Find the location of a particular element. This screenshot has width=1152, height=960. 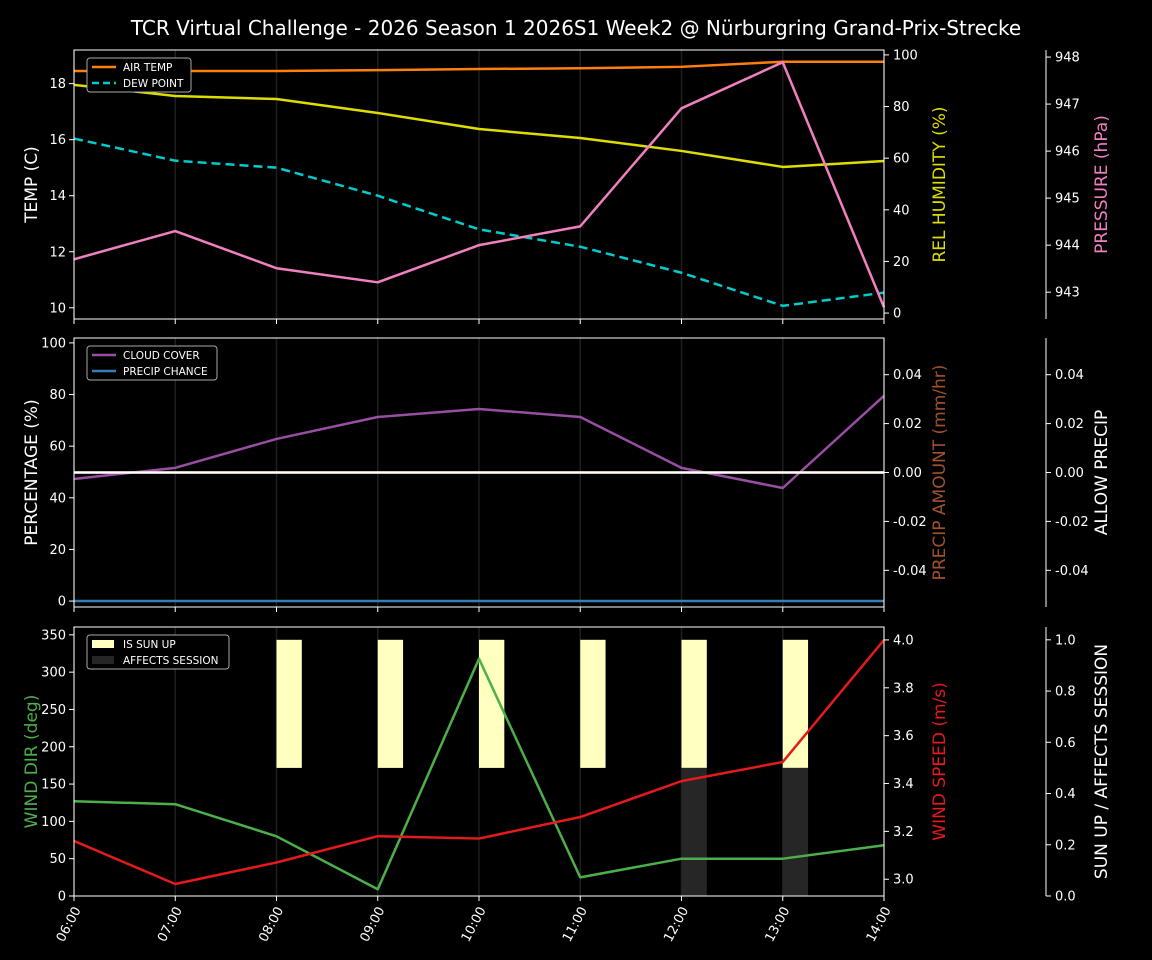

legend: IS SUN UP AFFECTS SESSION is located at coordinates (158, 652).